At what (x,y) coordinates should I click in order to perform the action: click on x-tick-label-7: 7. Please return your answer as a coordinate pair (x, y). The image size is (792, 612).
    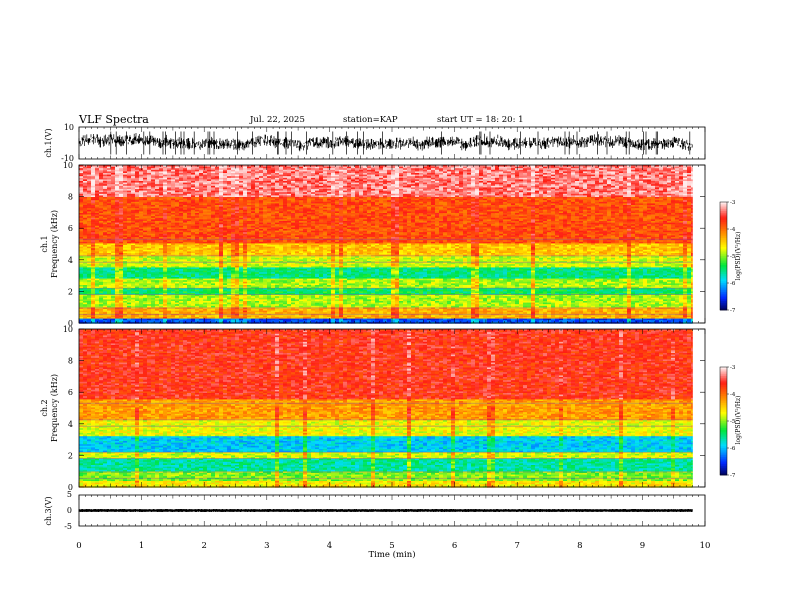
    Looking at the image, I should click on (516, 546).